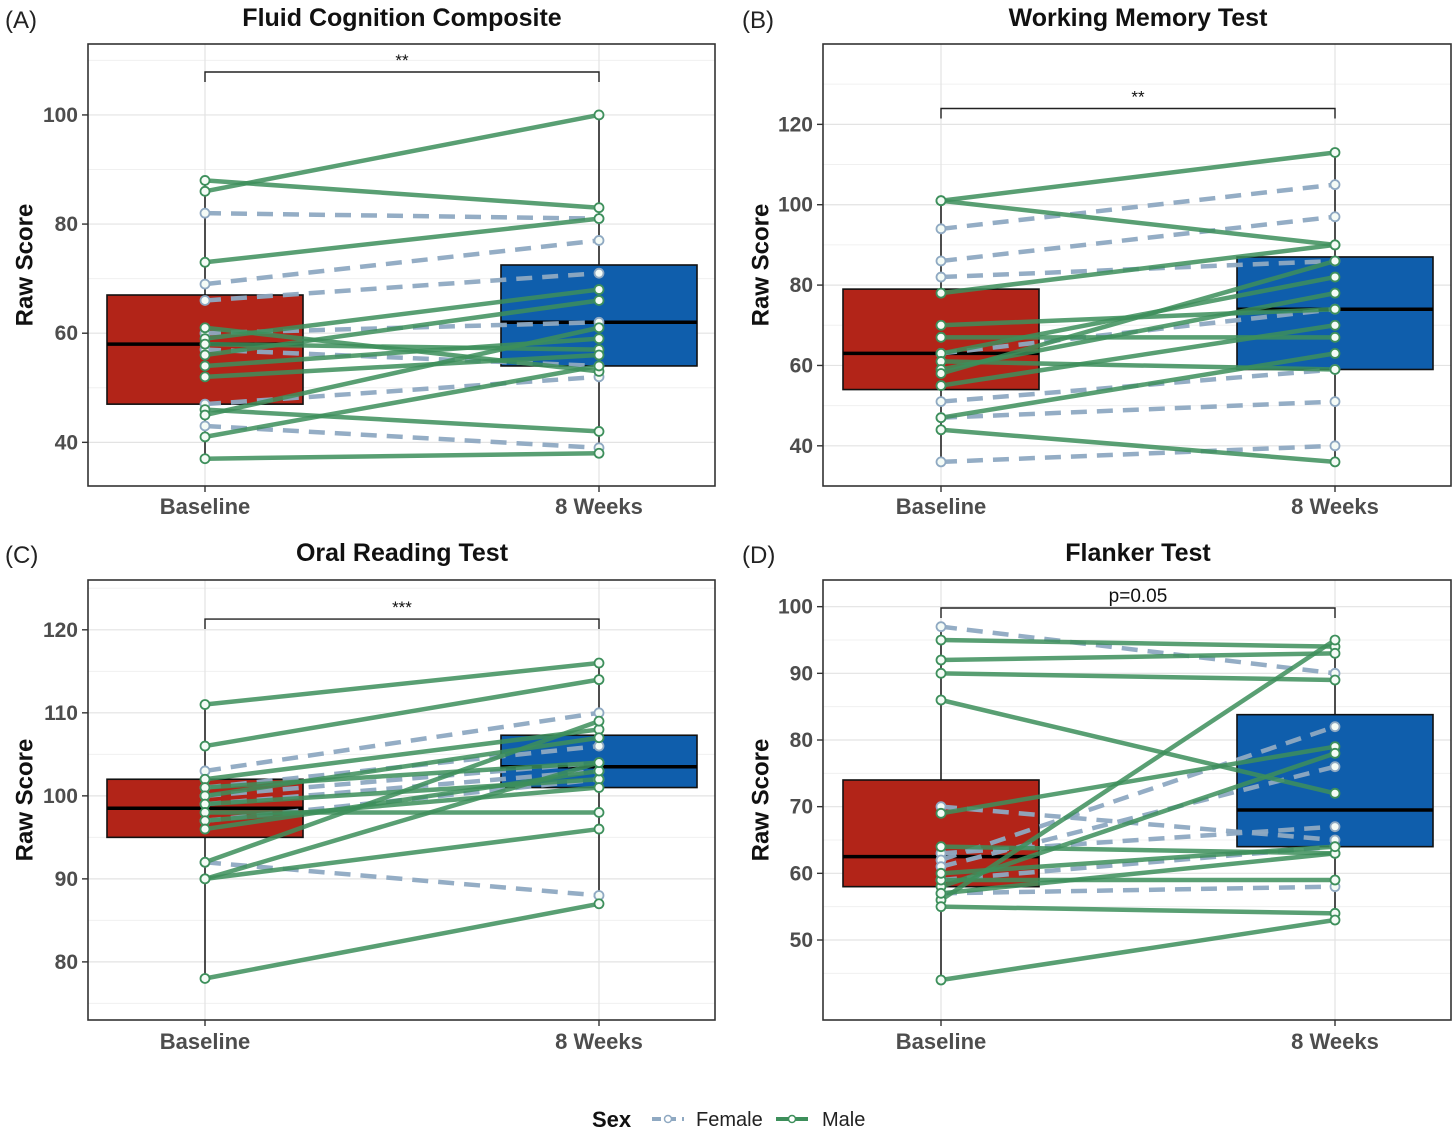 The image size is (1456, 1129). What do you see at coordinates (1138, 96) in the screenshot?
I see `significance-label: **` at bounding box center [1138, 96].